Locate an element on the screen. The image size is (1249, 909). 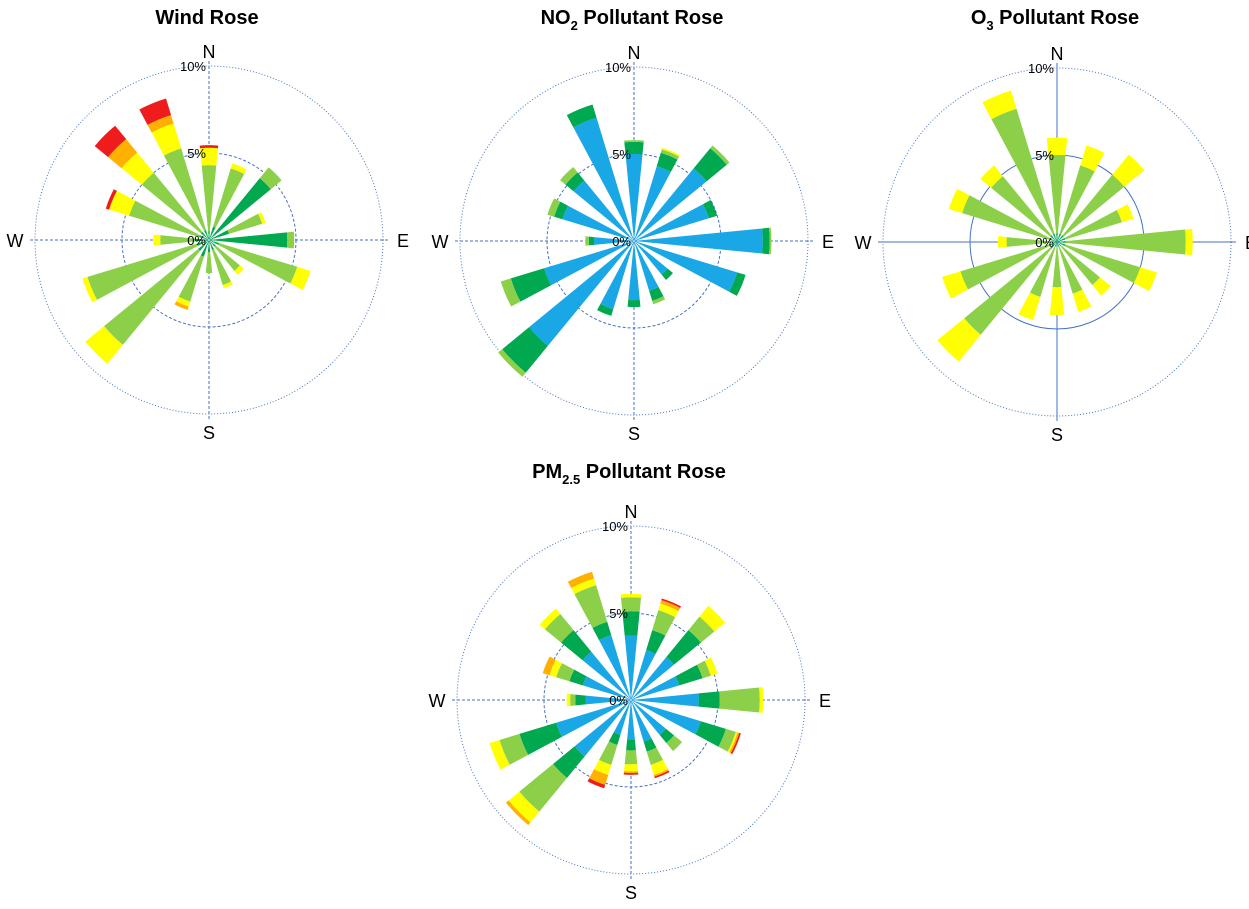
rose-bar-ENE is located at coordinates (1095, 223).